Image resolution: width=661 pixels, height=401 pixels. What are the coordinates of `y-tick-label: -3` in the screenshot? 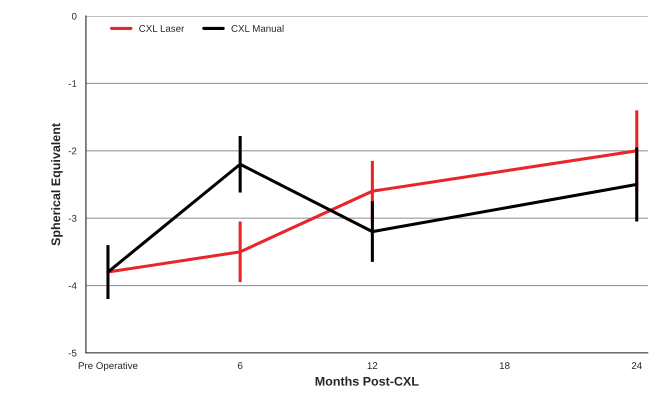 It's located at (72, 218).